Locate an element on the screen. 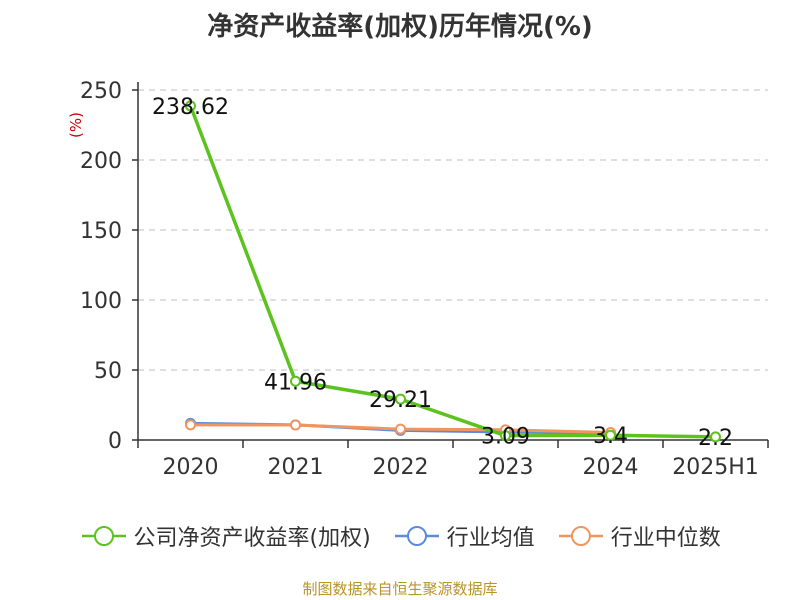  x-tick-label: 2021 is located at coordinates (296, 467).